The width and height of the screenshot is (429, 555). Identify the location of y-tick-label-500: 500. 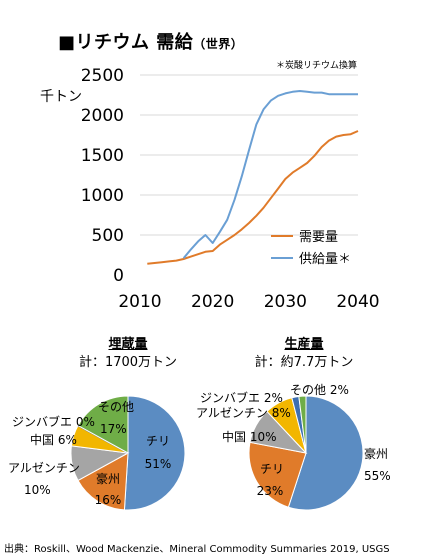
(108, 236).